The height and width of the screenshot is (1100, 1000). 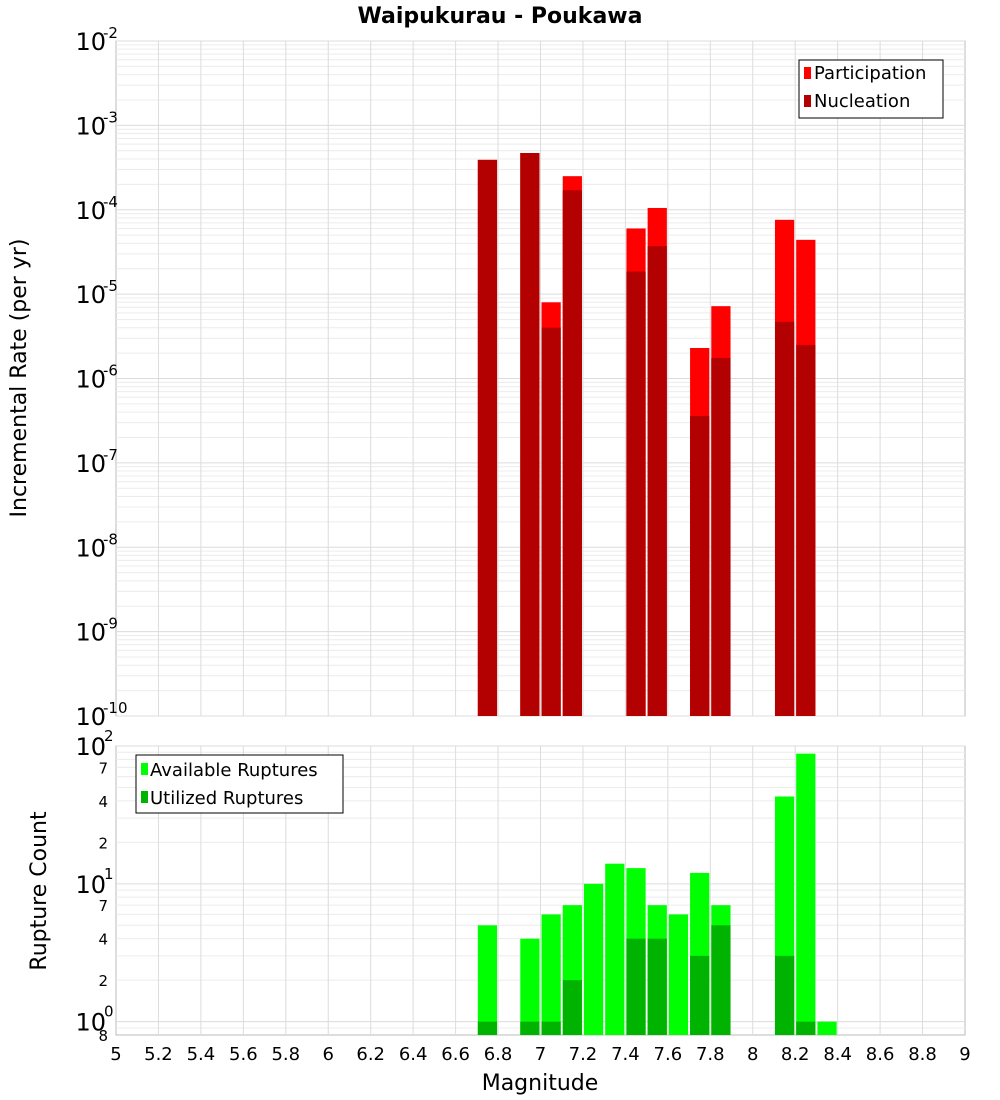 I want to click on rate-y-tick-exponent: -8, so click(x=110, y=539).